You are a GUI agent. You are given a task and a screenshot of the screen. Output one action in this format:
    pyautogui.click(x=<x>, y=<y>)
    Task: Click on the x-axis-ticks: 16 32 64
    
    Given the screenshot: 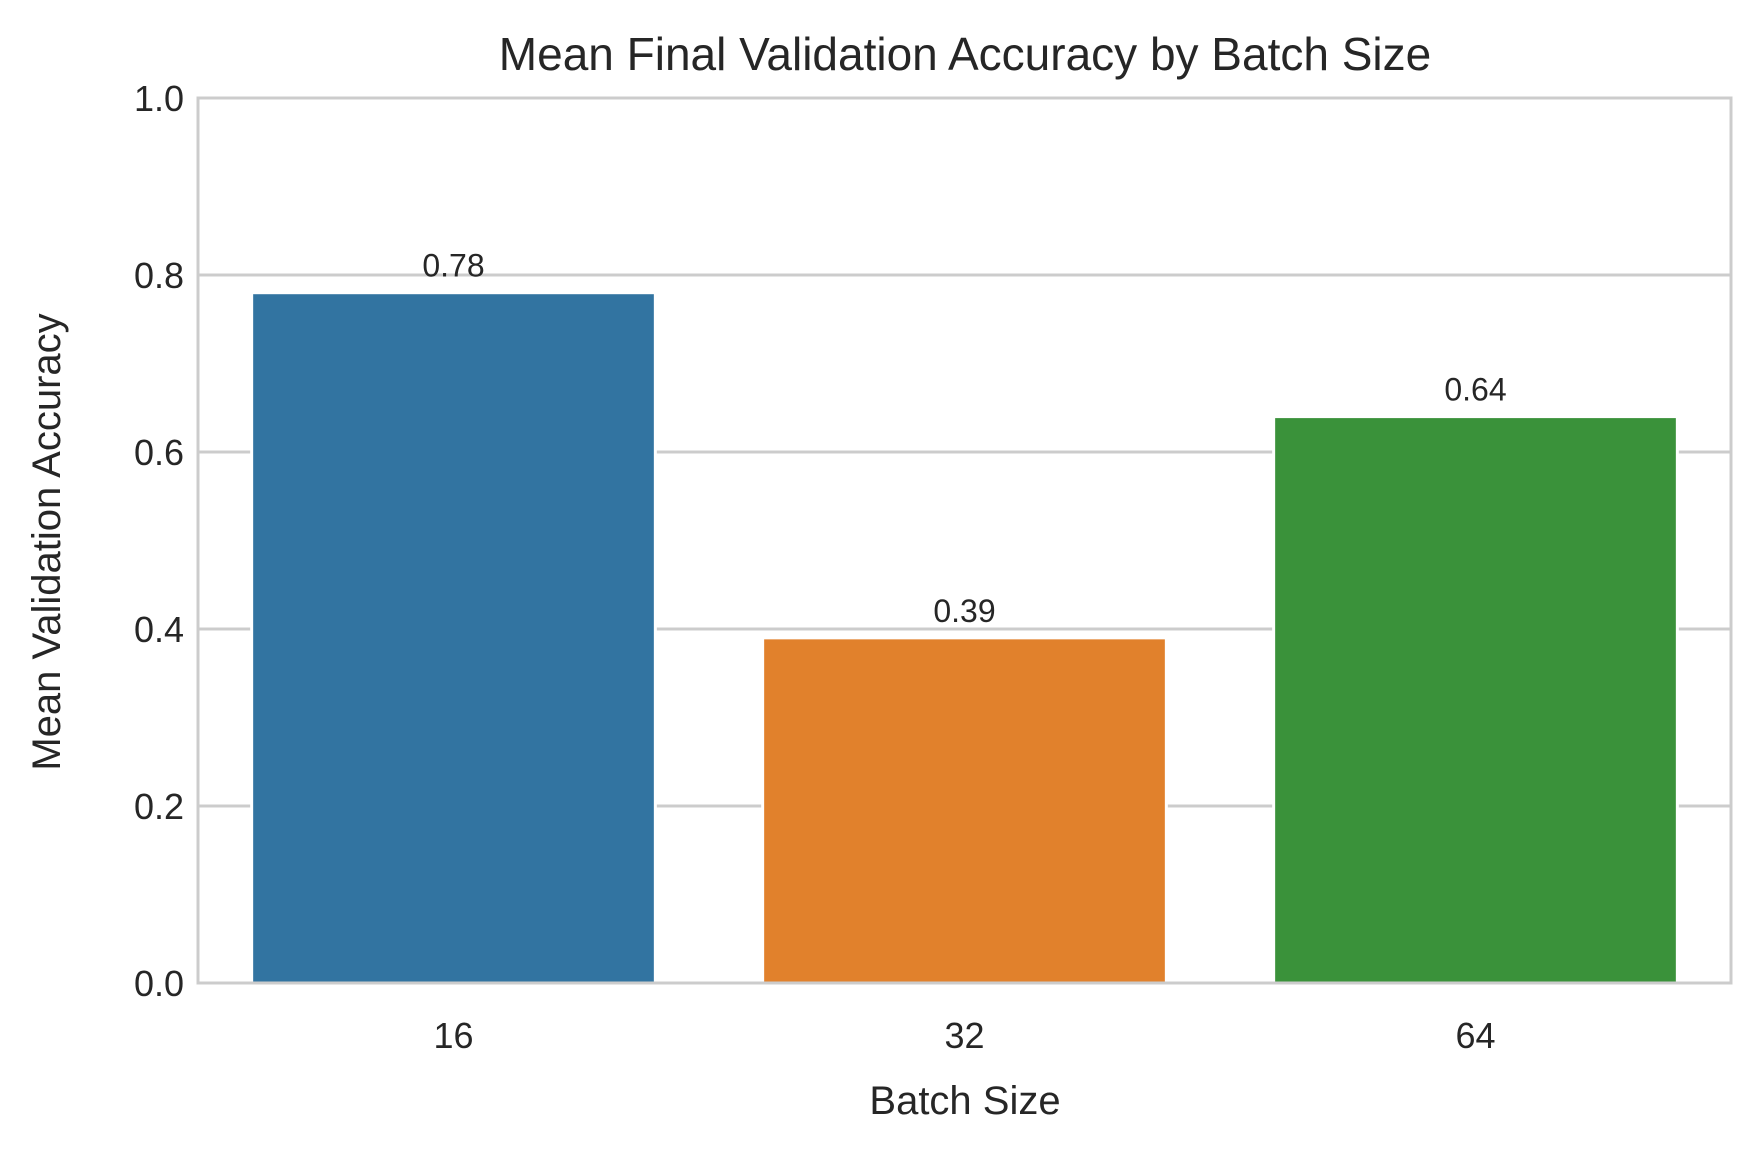 What is the action you would take?
    pyautogui.click(x=964, y=1035)
    